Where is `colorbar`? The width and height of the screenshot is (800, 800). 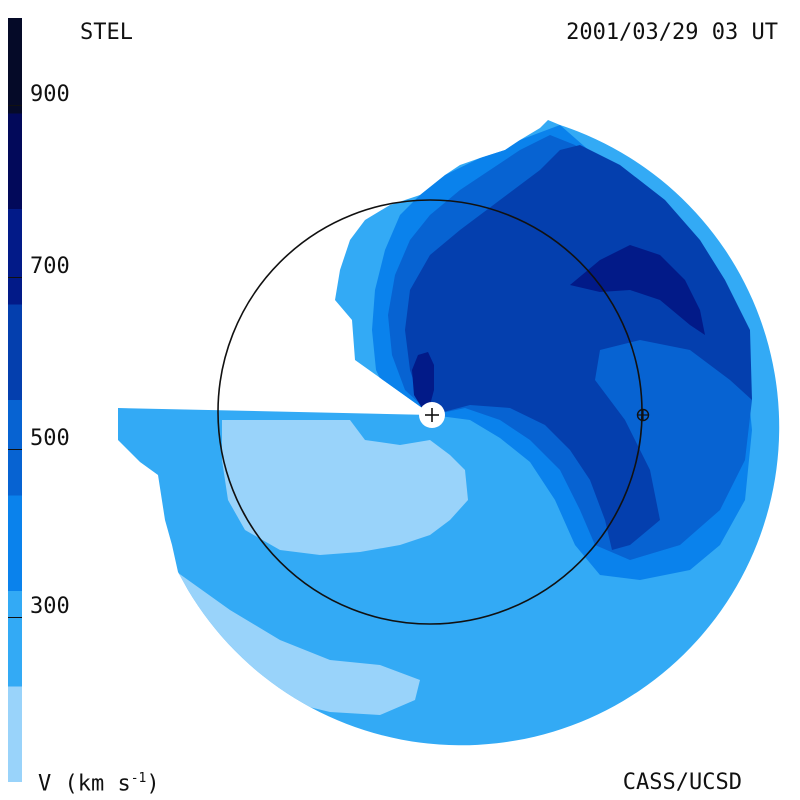
colorbar is located at coordinates (15, 400).